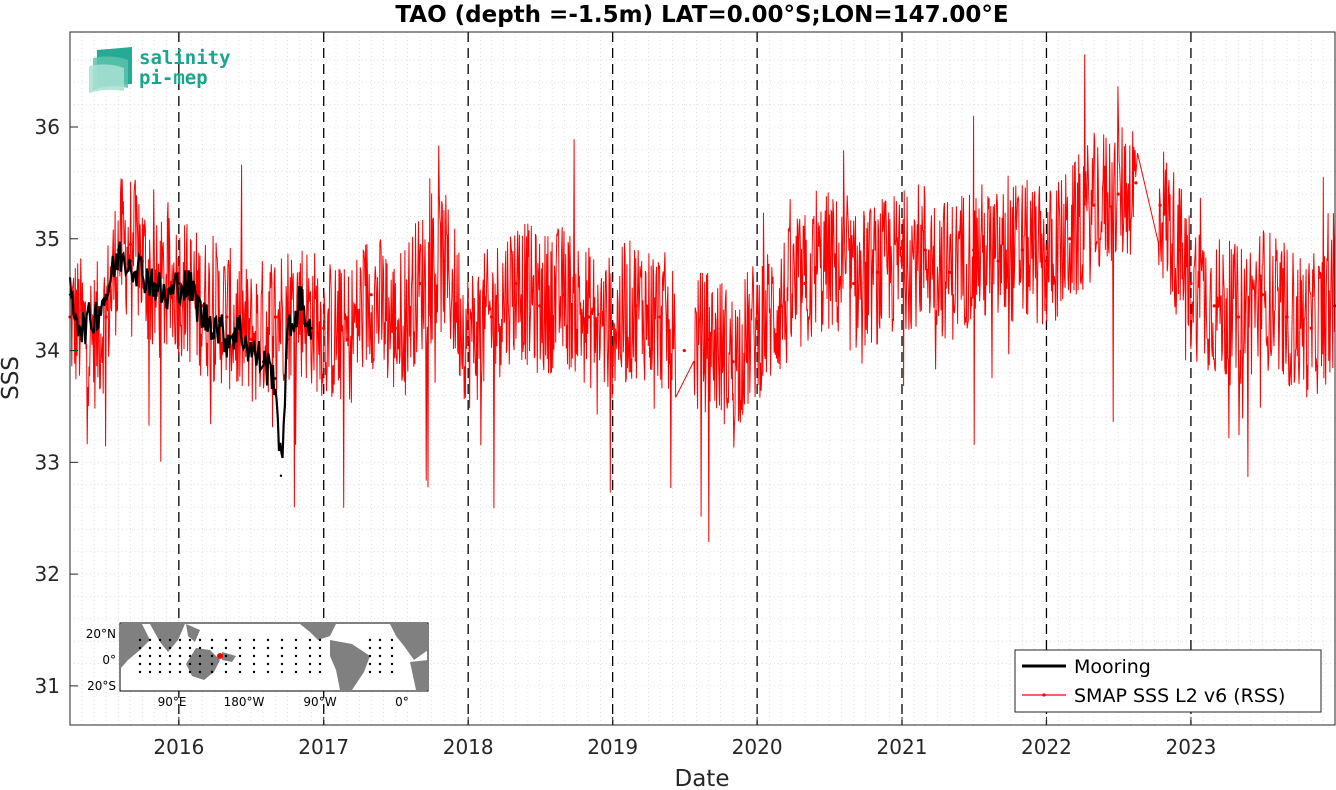 Image resolution: width=1336 pixels, height=790 pixels. What do you see at coordinates (1179, 696) in the screenshot?
I see `legend-smap-label: SMAP SSS L2 v6 (RSS)` at bounding box center [1179, 696].